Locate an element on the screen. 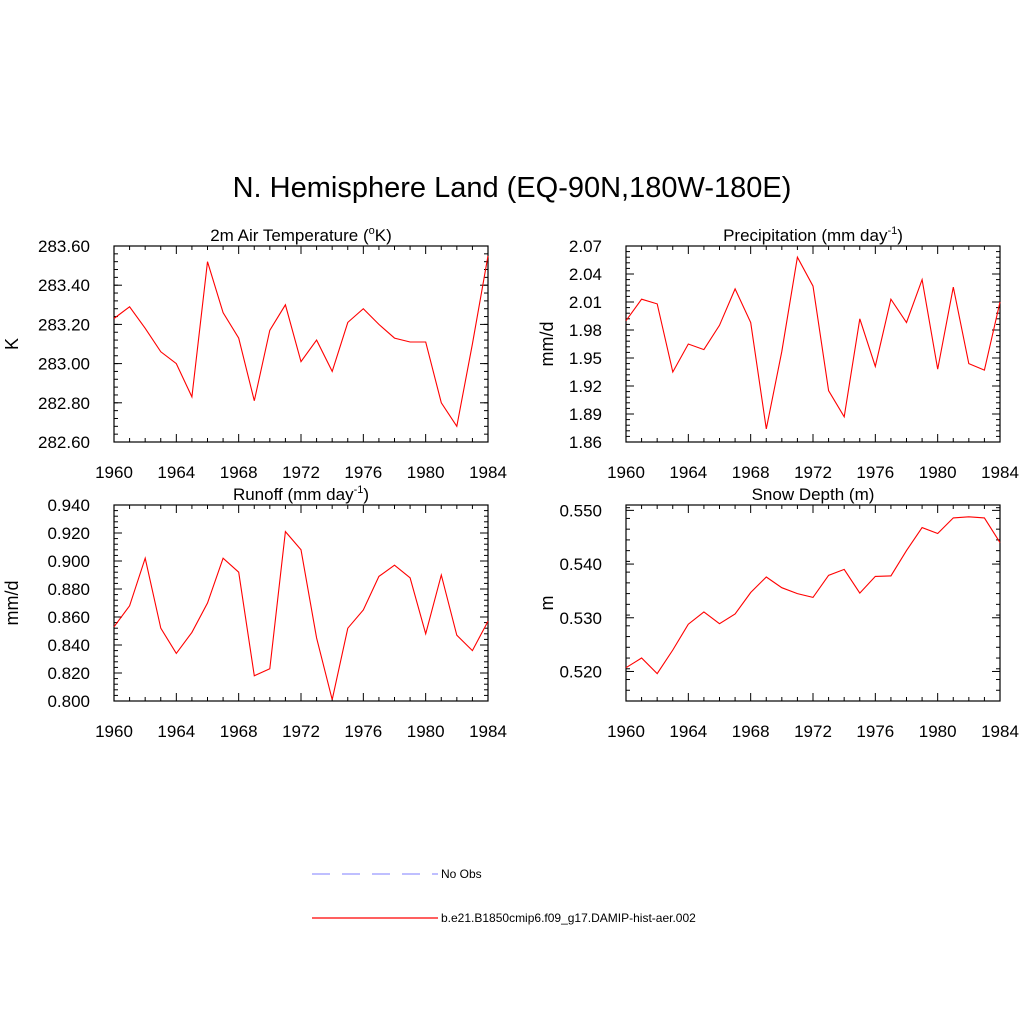 The width and height of the screenshot is (1024, 1024). figure-title: N. Hemisphere Land (EQ-90N,180W-180E) is located at coordinates (512, 188).